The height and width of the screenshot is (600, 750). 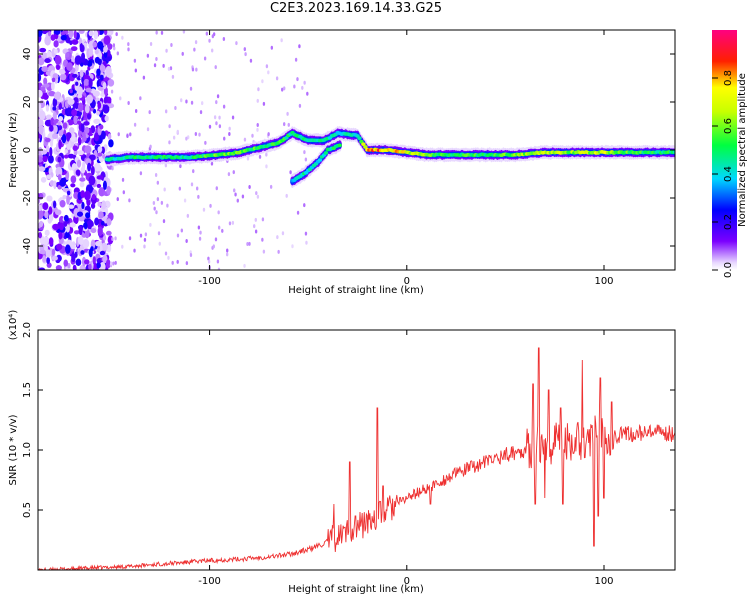 What do you see at coordinates (27, 150) in the screenshot?
I see `y-tick-label: 0` at bounding box center [27, 150].